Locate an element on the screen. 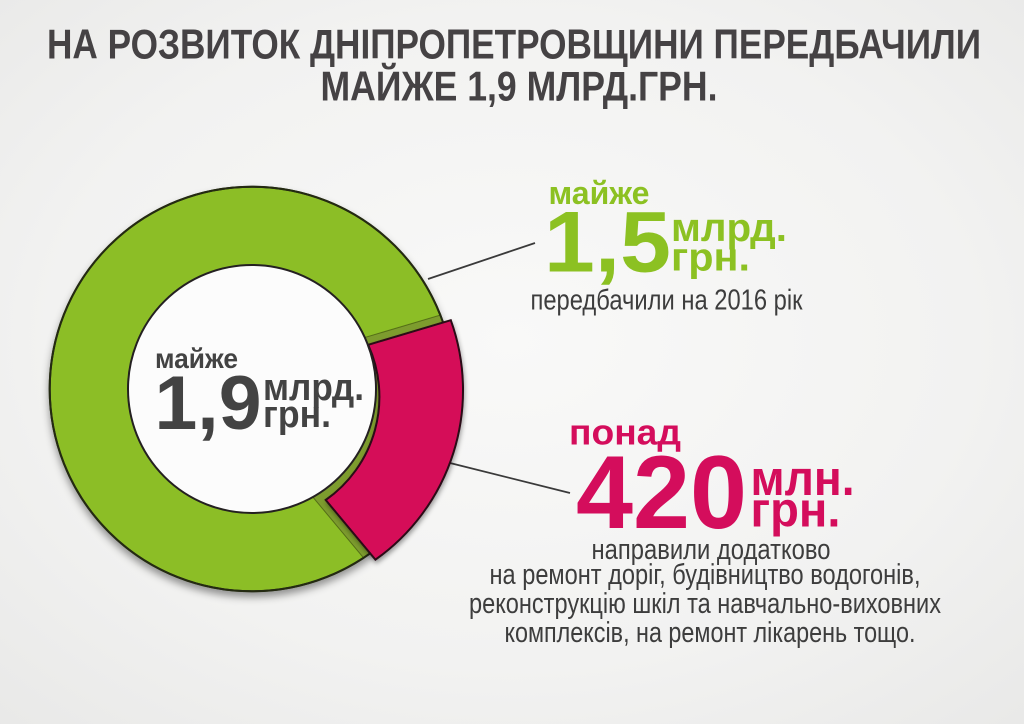 Image resolution: width=1024 pixels, height=724 pixels. svg-text:реконструкцію шкіл та навчальн: реконструкцію шкіл та навчально-виховних is located at coordinates (705, 604).